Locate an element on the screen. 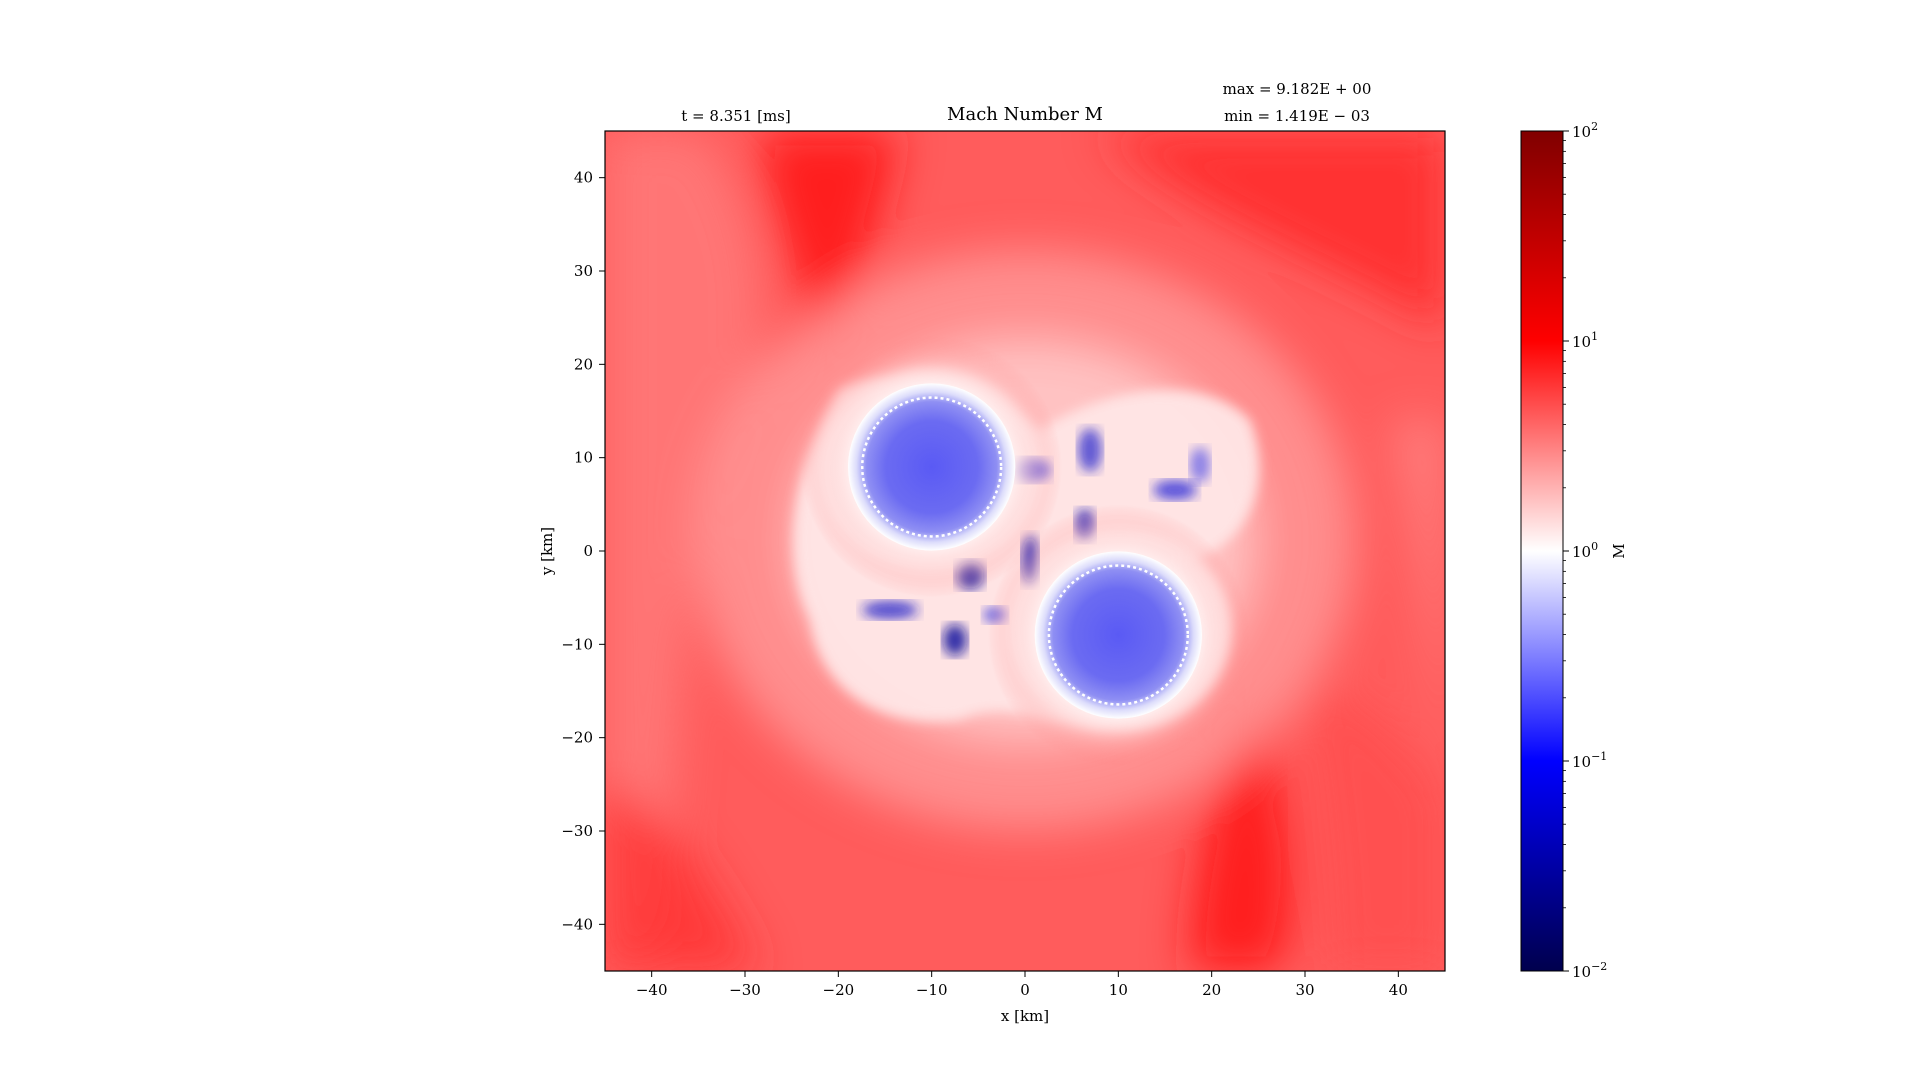 This screenshot has height=1080, width=1920. colorbar: 10⁻² 10⁻¹ 10⁰ 10¹ 10² M is located at coordinates (1574, 550).